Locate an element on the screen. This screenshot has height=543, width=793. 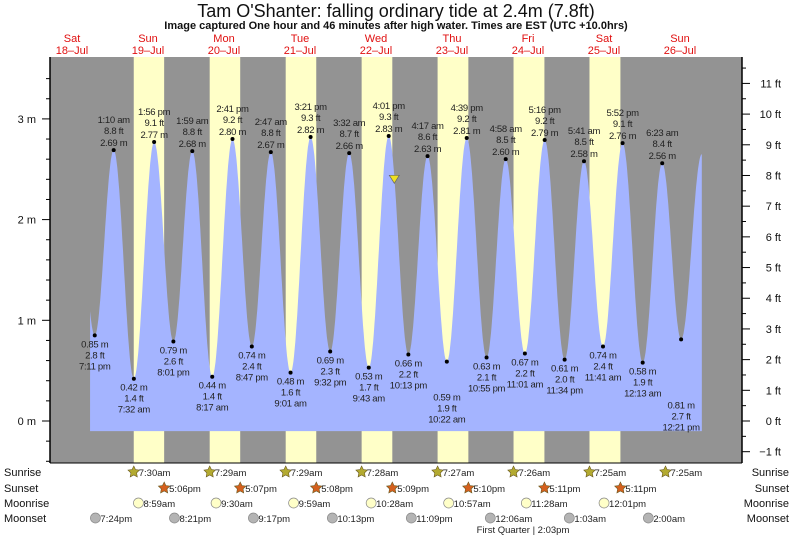
low-tide-label: 0.53 m1.7 ft9:43 am is located at coordinates (369, 388).